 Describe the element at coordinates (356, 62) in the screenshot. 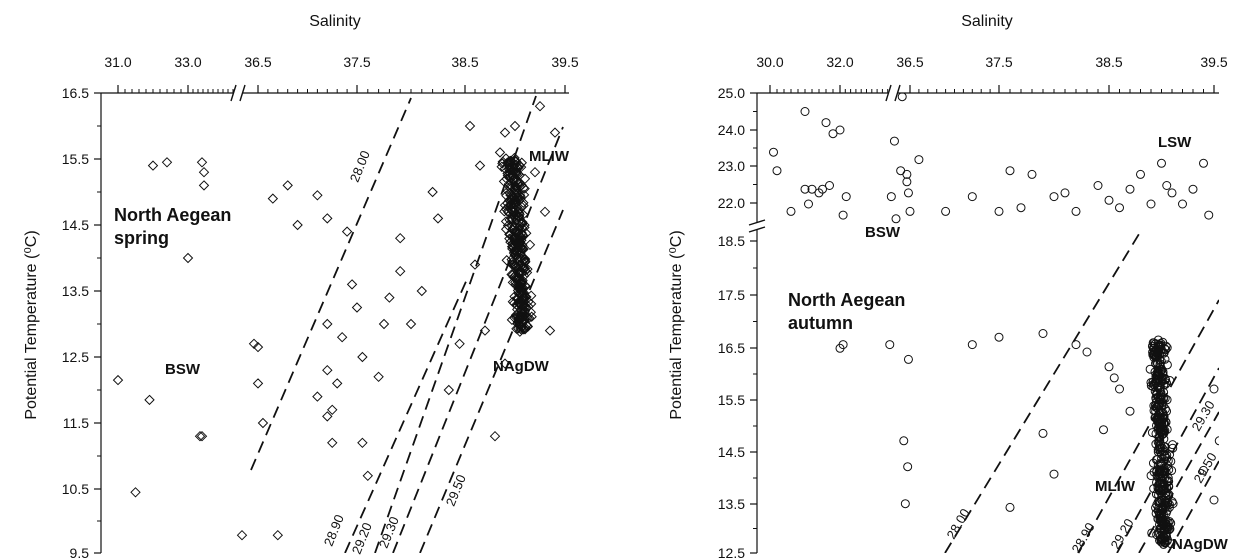

I see `x-tick-label: 37.5` at that location.